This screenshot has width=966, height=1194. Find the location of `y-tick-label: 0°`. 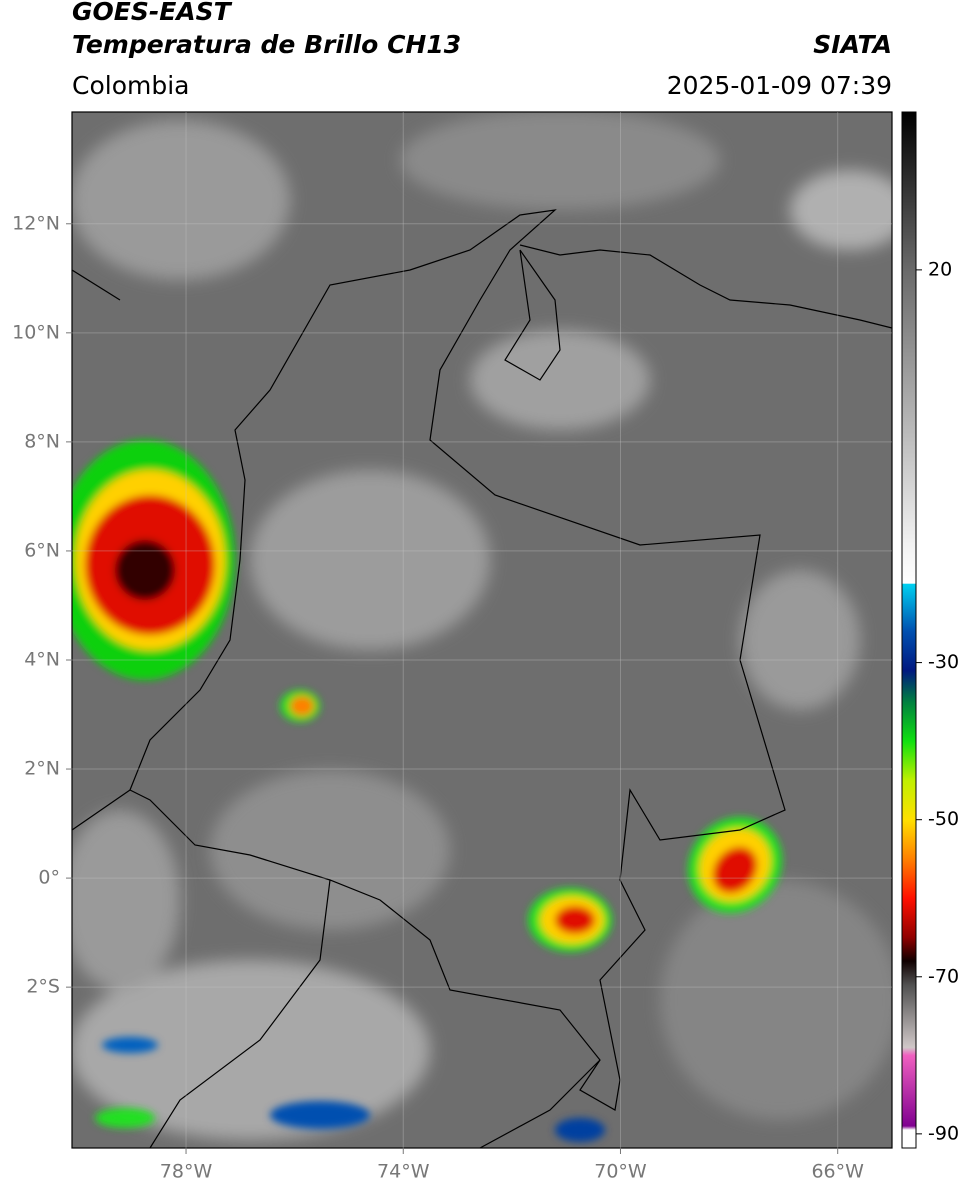

y-tick-label: 0° is located at coordinates (49, 878).